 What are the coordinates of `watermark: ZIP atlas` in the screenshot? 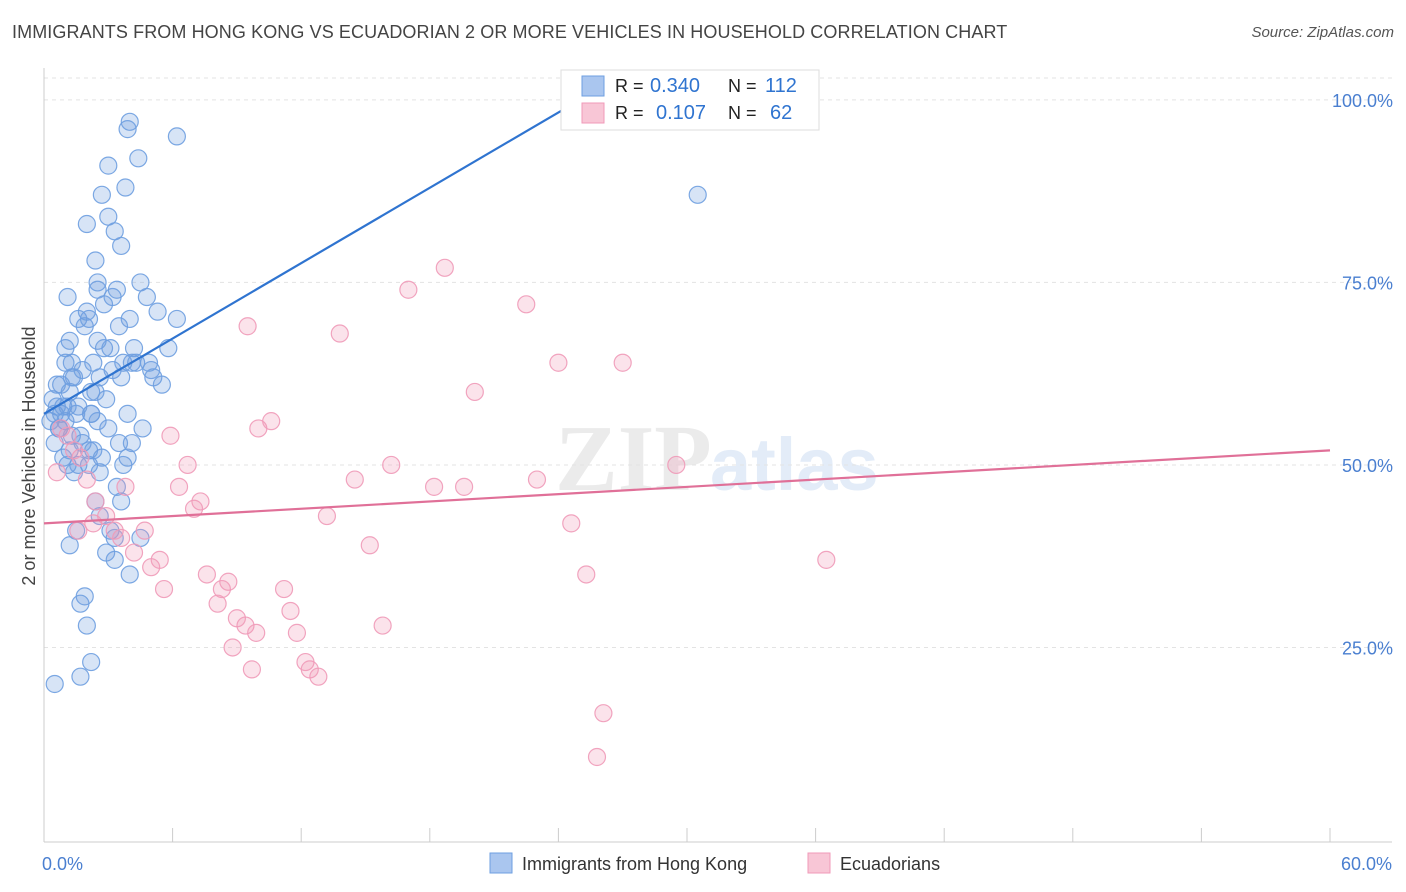 It's located at (717, 459).